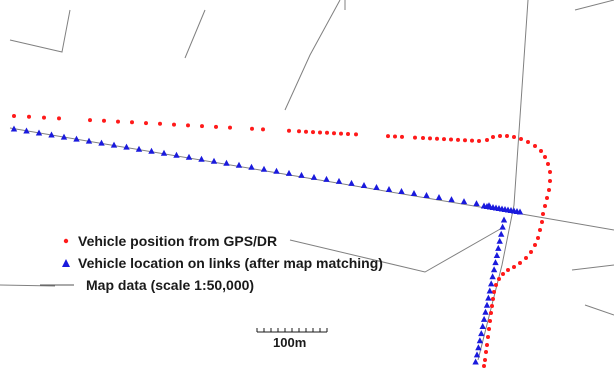 This screenshot has width=614, height=377. What do you see at coordinates (57, 285) in the screenshot?
I see `gray-line-icon` at bounding box center [57, 285].